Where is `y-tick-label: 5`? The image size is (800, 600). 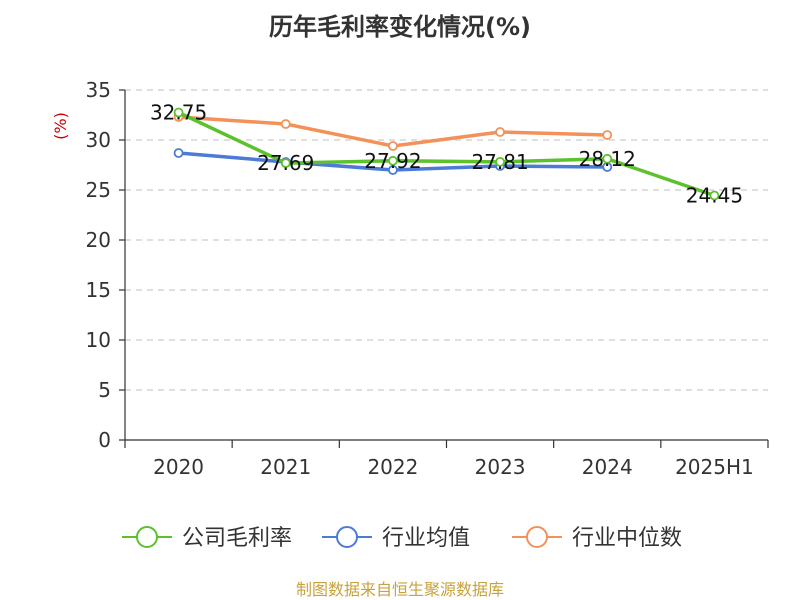 y-tick-label: 5 is located at coordinates (104, 390).